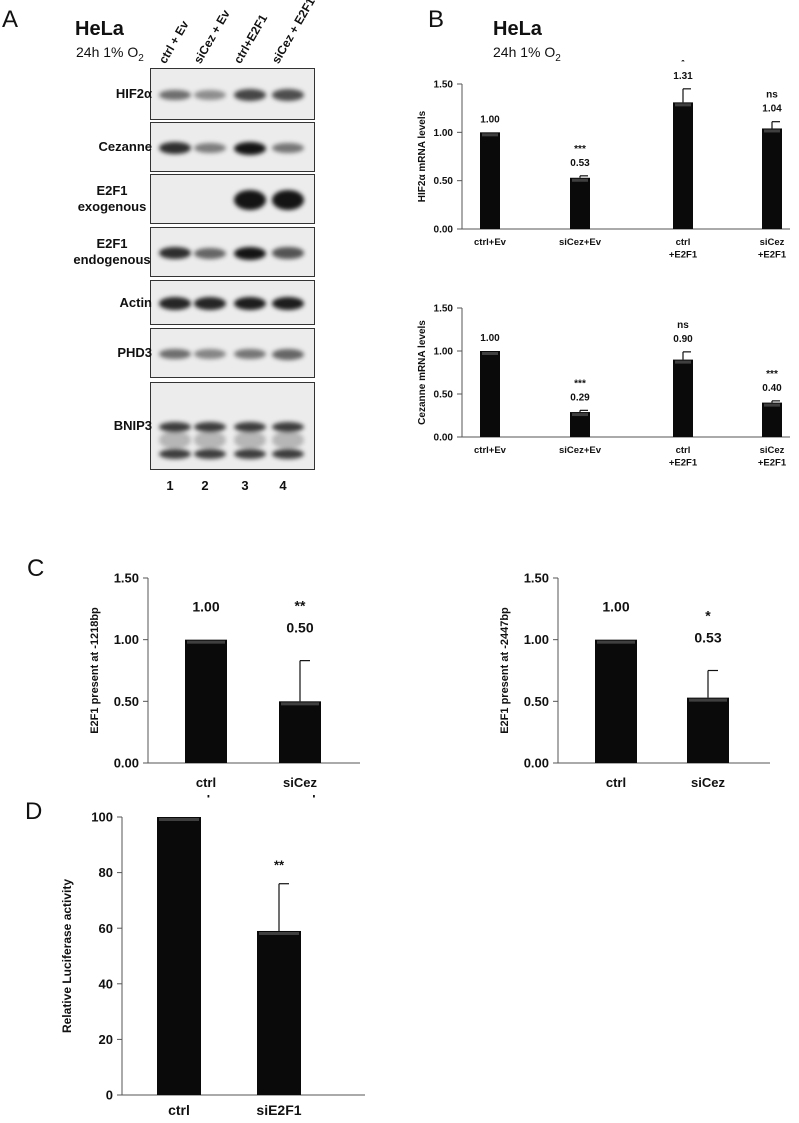  I want to click on y-tick-label: 0, so click(109, 1095).